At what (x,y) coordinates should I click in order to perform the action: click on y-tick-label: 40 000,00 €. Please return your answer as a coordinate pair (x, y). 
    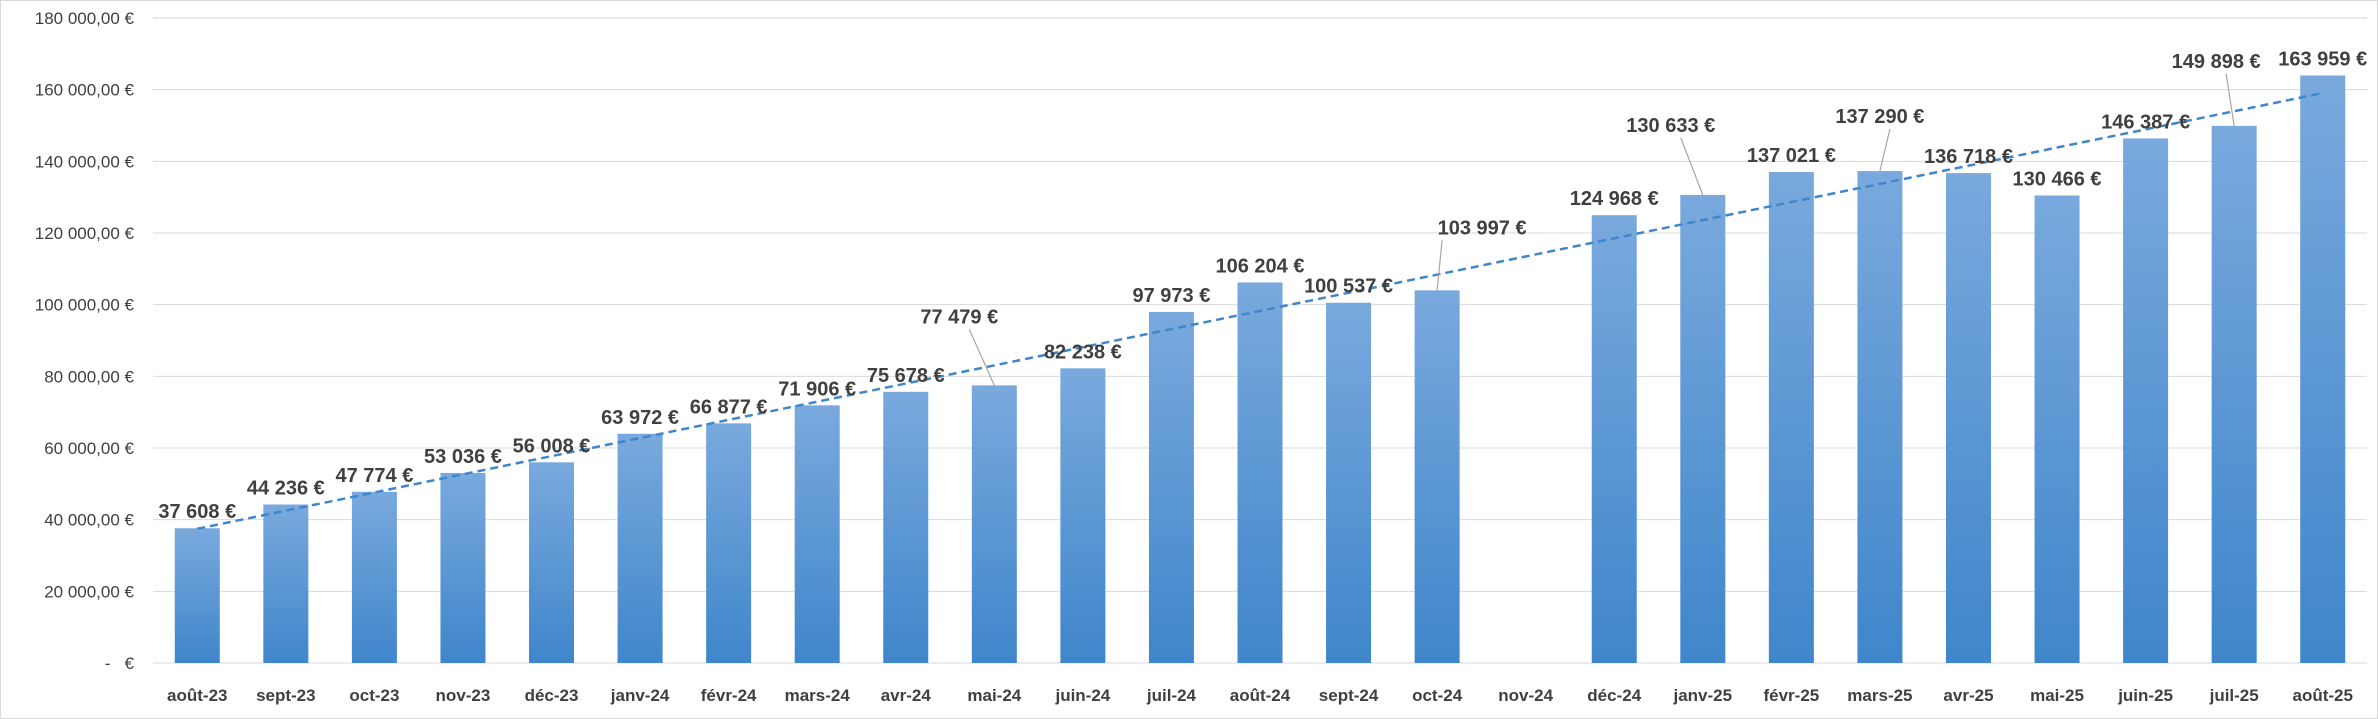
    Looking at the image, I should click on (89, 520).